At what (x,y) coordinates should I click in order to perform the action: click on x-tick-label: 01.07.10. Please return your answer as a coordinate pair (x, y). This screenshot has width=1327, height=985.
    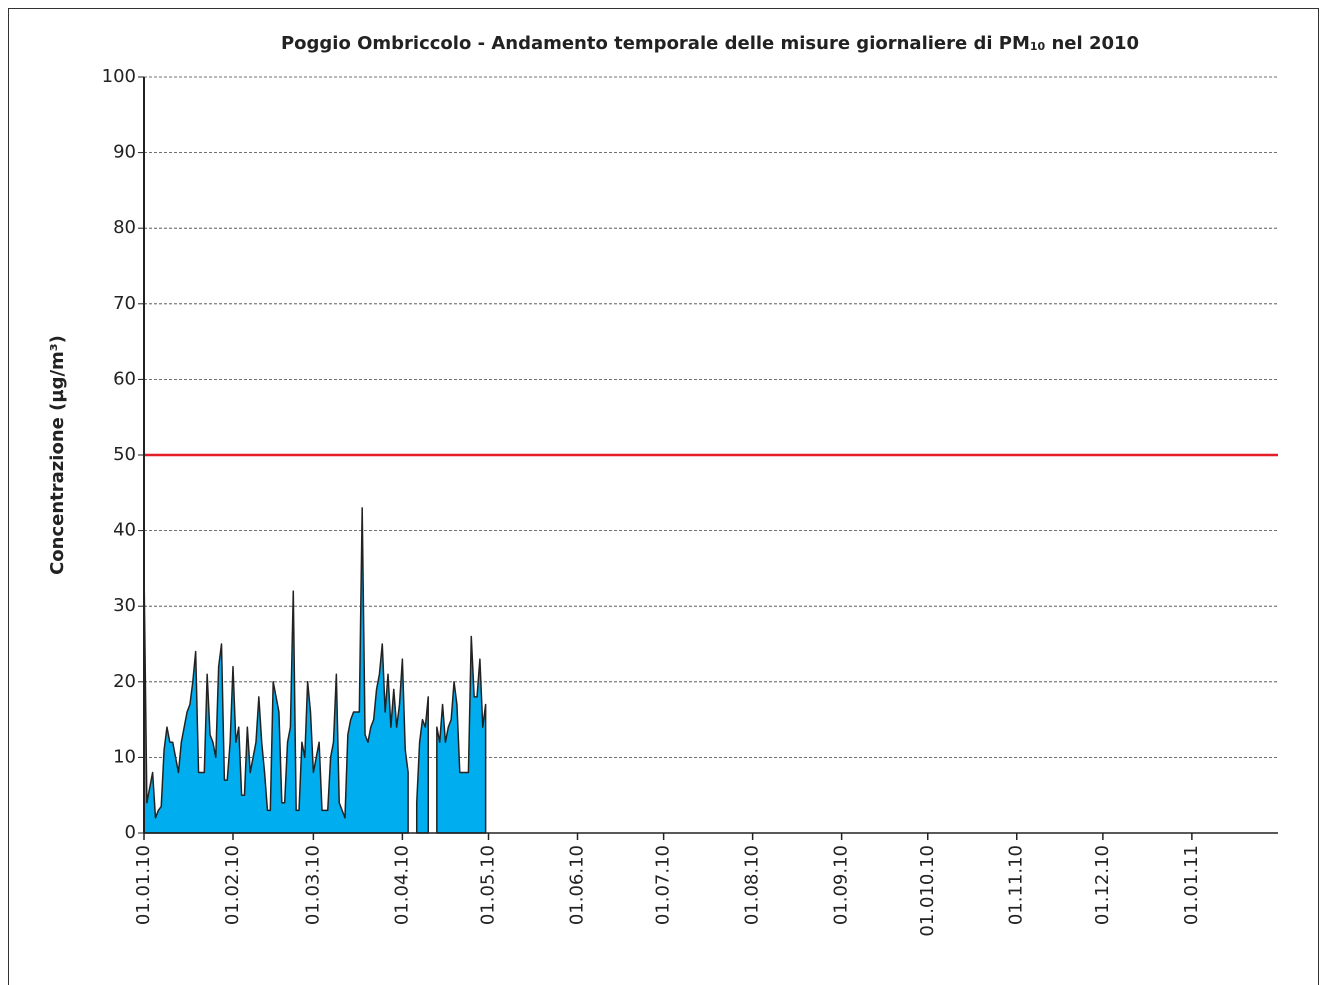
    Looking at the image, I should click on (663, 885).